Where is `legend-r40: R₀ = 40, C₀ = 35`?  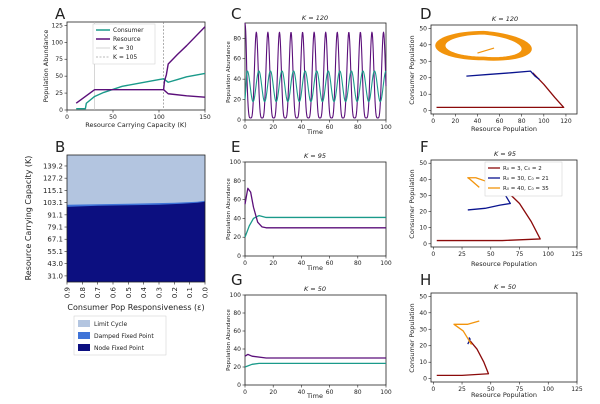 legend-r40: R₀ = 40, C₀ = 35 is located at coordinates (526, 189).